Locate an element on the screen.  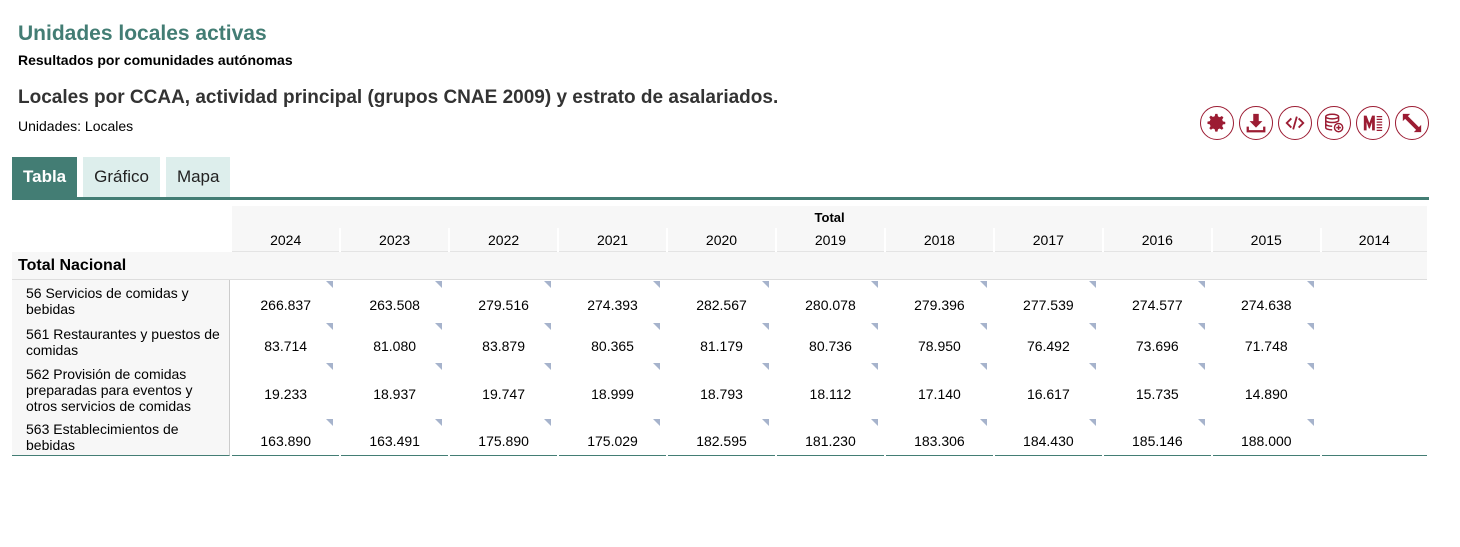
metadata-button is located at coordinates (1373, 123).